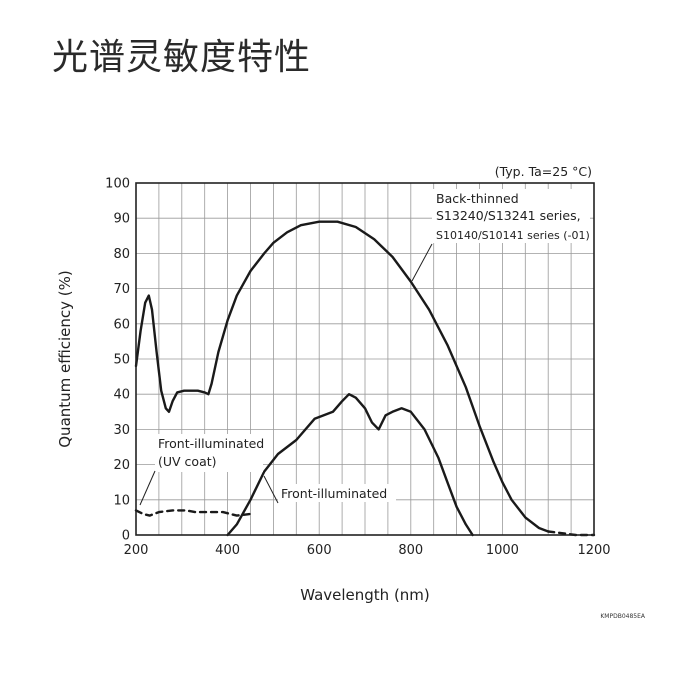 The image size is (675, 688). What do you see at coordinates (227, 550) in the screenshot?
I see `x-tick-label: 400` at bounding box center [227, 550].